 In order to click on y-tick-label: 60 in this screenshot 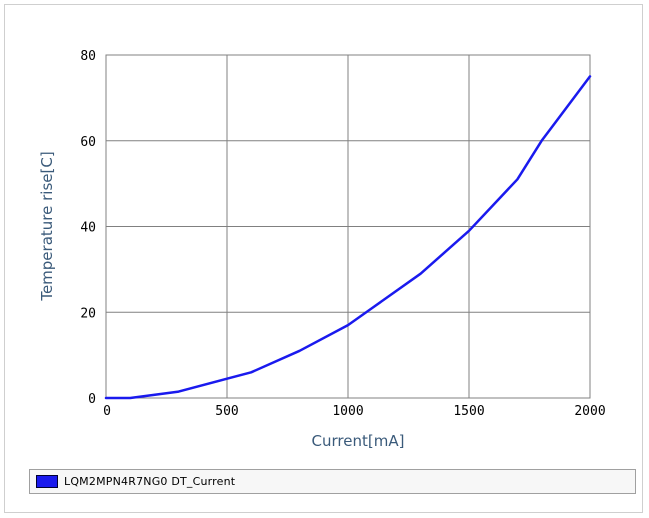, I will do `click(88, 142)`.